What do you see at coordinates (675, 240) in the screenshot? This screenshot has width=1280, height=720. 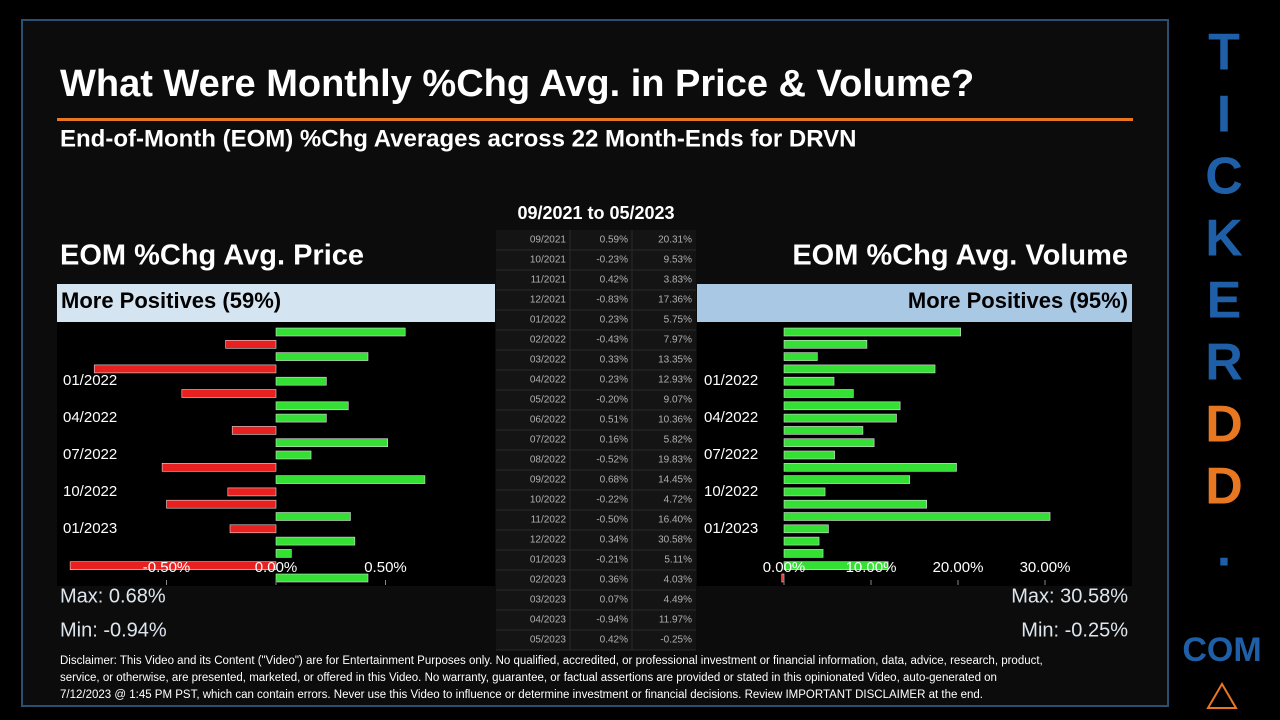 I see `table-cell: 20.31%` at bounding box center [675, 240].